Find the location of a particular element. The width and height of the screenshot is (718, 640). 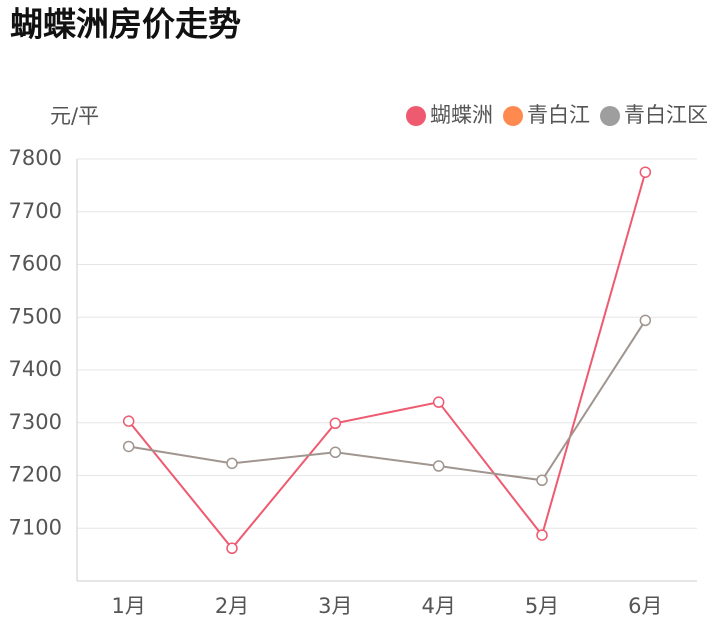

y-tick-label: 7100 is located at coordinates (35, 527).